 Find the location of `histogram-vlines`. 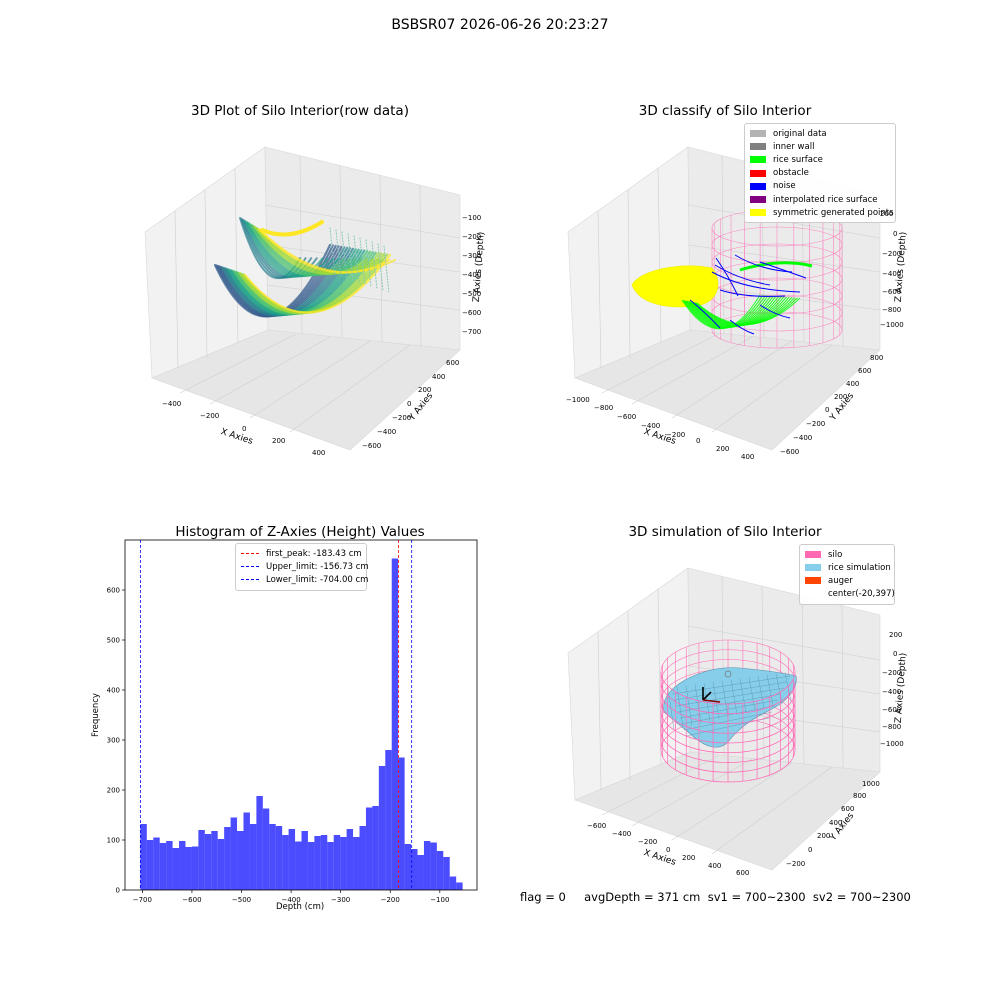

histogram-vlines is located at coordinates (276, 715).